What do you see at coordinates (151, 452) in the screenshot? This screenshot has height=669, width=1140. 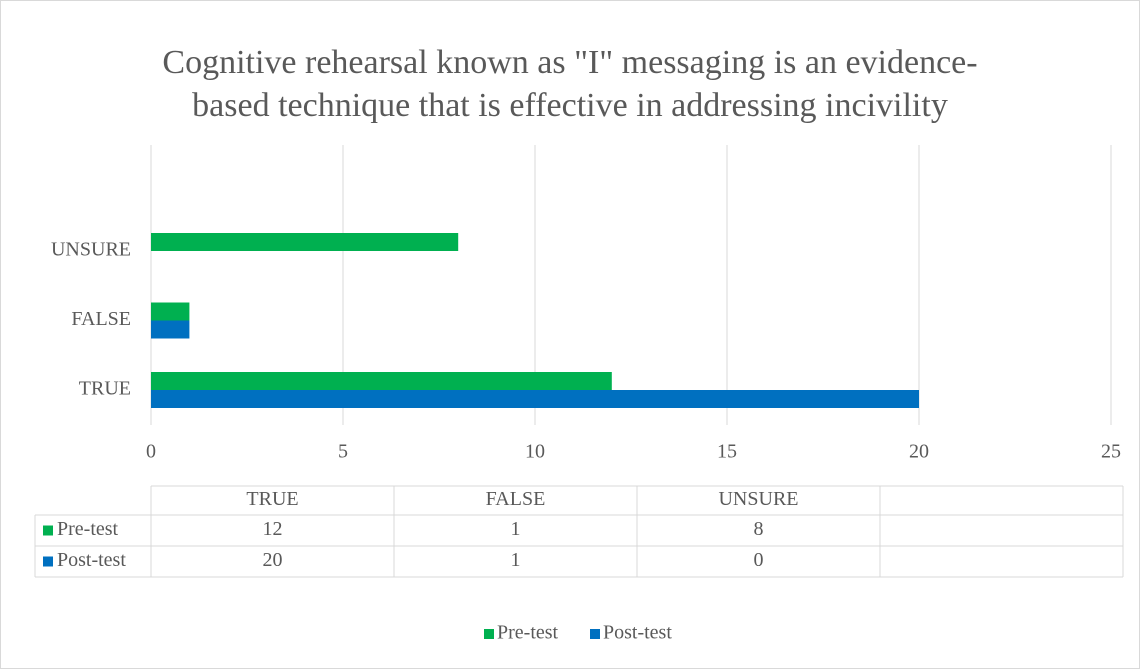 I see `x-tick-label: 0` at bounding box center [151, 452].